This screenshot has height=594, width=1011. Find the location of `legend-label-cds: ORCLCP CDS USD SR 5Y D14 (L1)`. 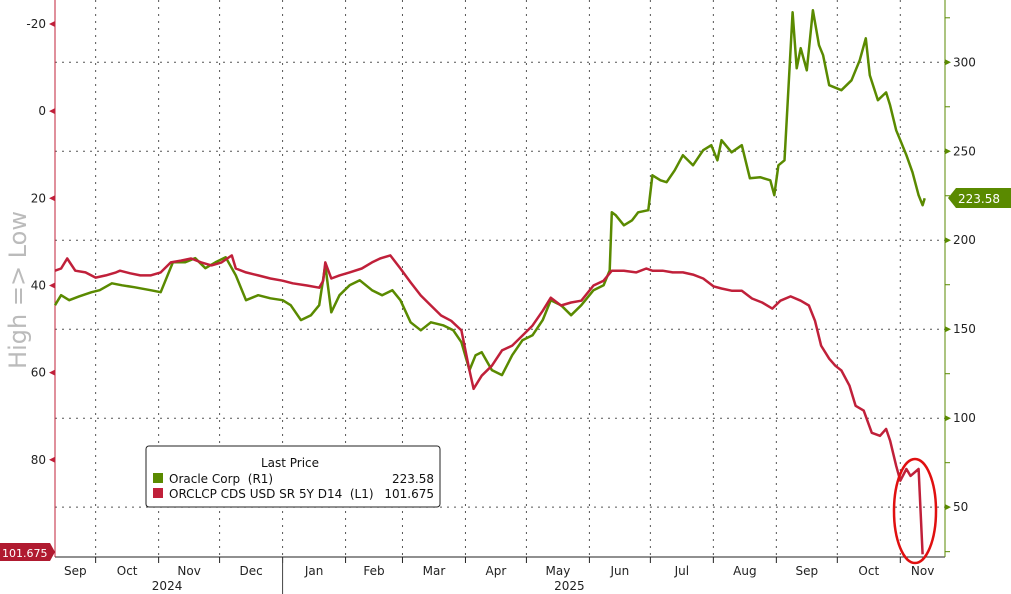

legend-label-cds: ORCLCP CDS USD SR 5Y D14 (L1) is located at coordinates (271, 494).